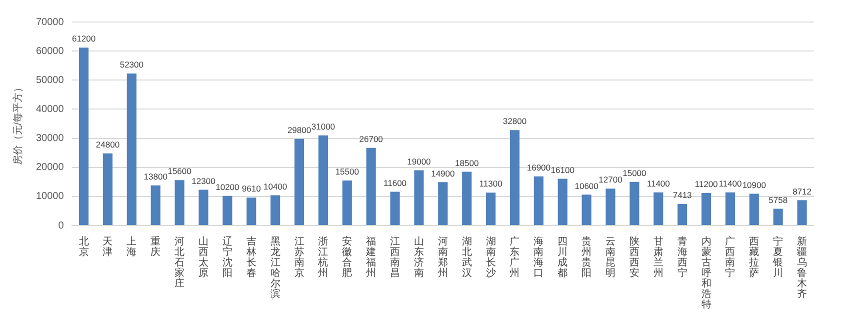  I want to click on x-tick-label: 湖北武汉, so click(467, 257).